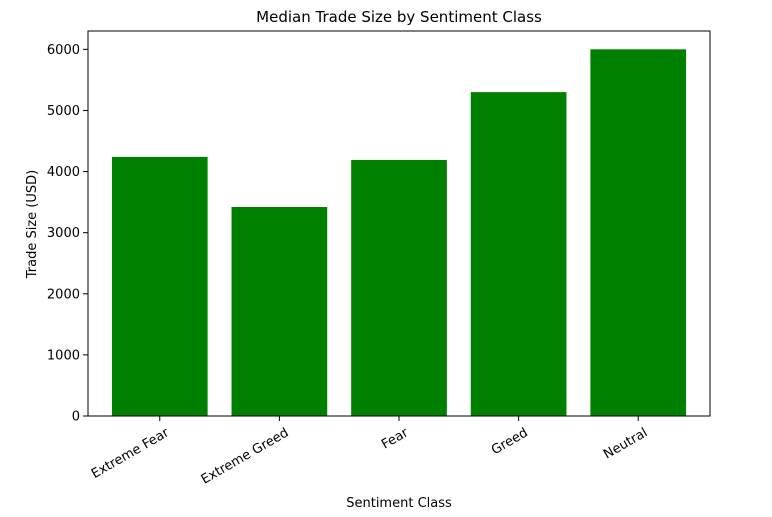 Image resolution: width=772 pixels, height=517 pixels. What do you see at coordinates (159, 286) in the screenshot?
I see `bar-extreme-fear` at bounding box center [159, 286].